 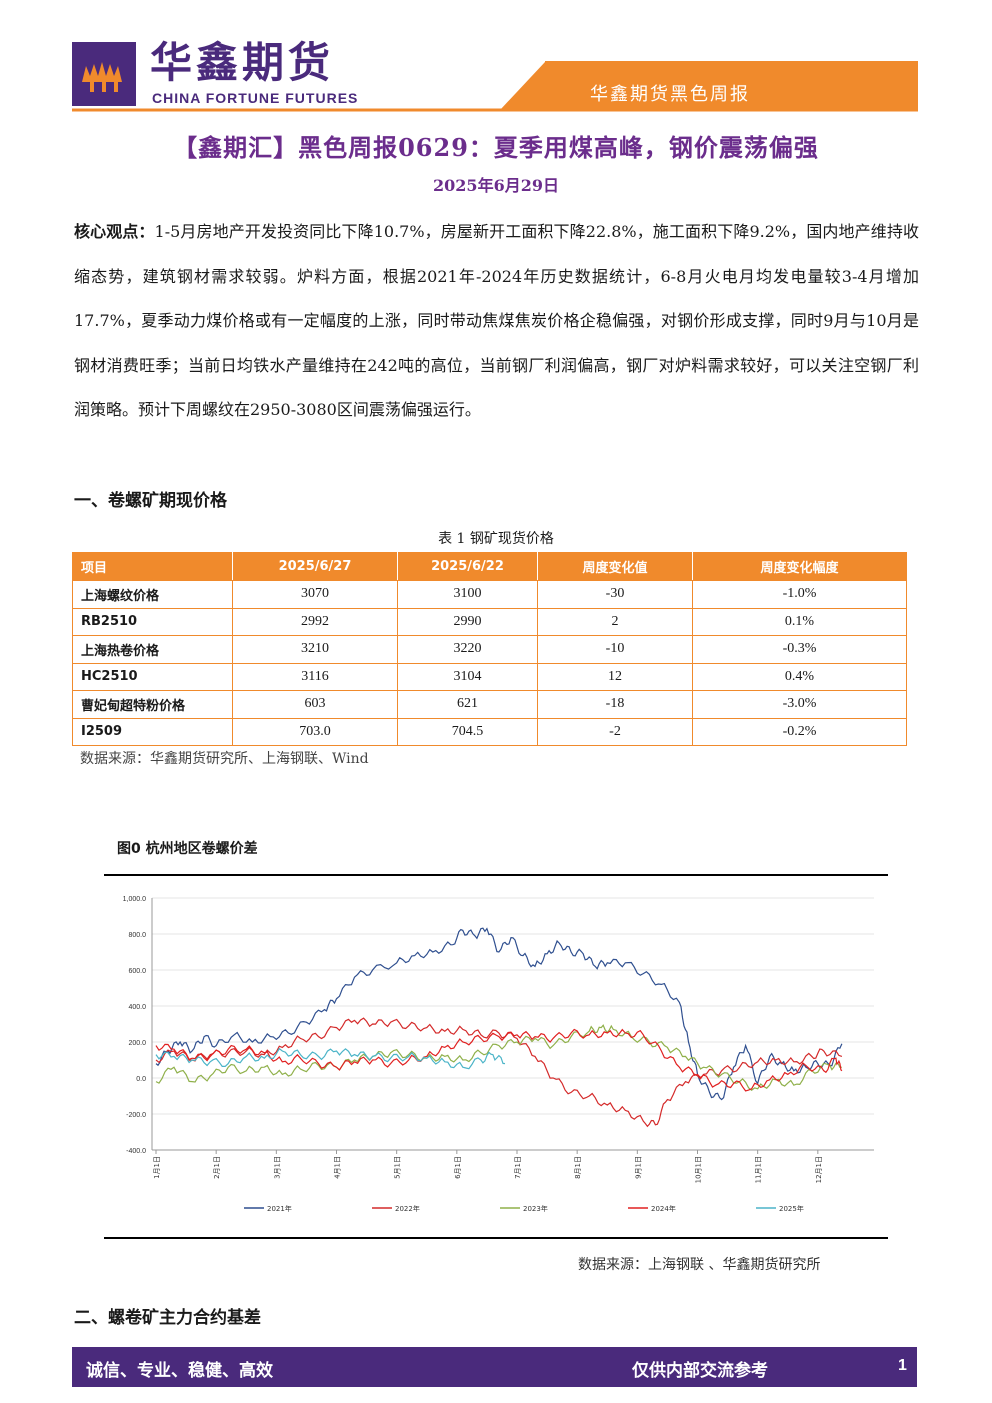 What do you see at coordinates (137, 1043) in the screenshot?
I see `y-tick-label: 200.0` at bounding box center [137, 1043].